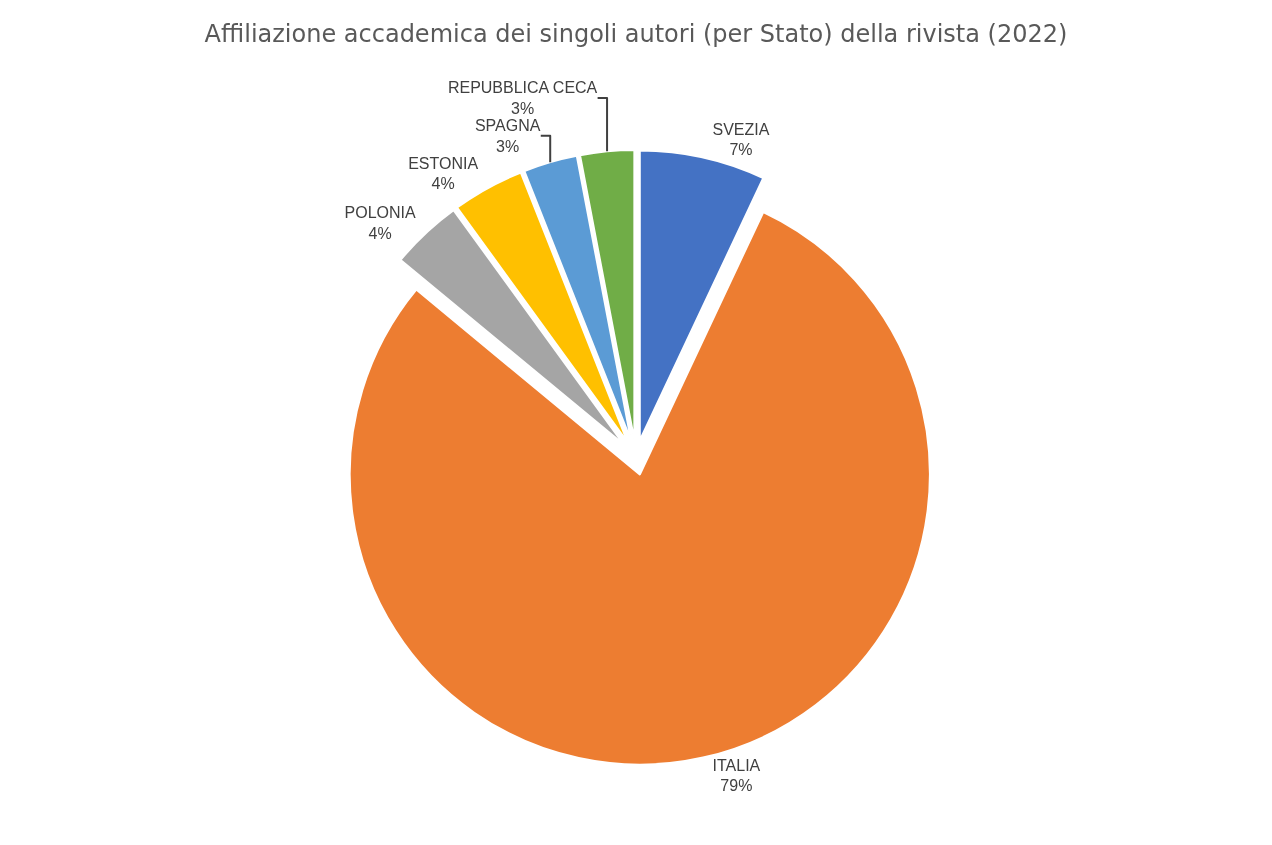 The width and height of the screenshot is (1272, 845). Describe the element at coordinates (741, 129) in the screenshot. I see `slice-label: SVEZIA` at that location.